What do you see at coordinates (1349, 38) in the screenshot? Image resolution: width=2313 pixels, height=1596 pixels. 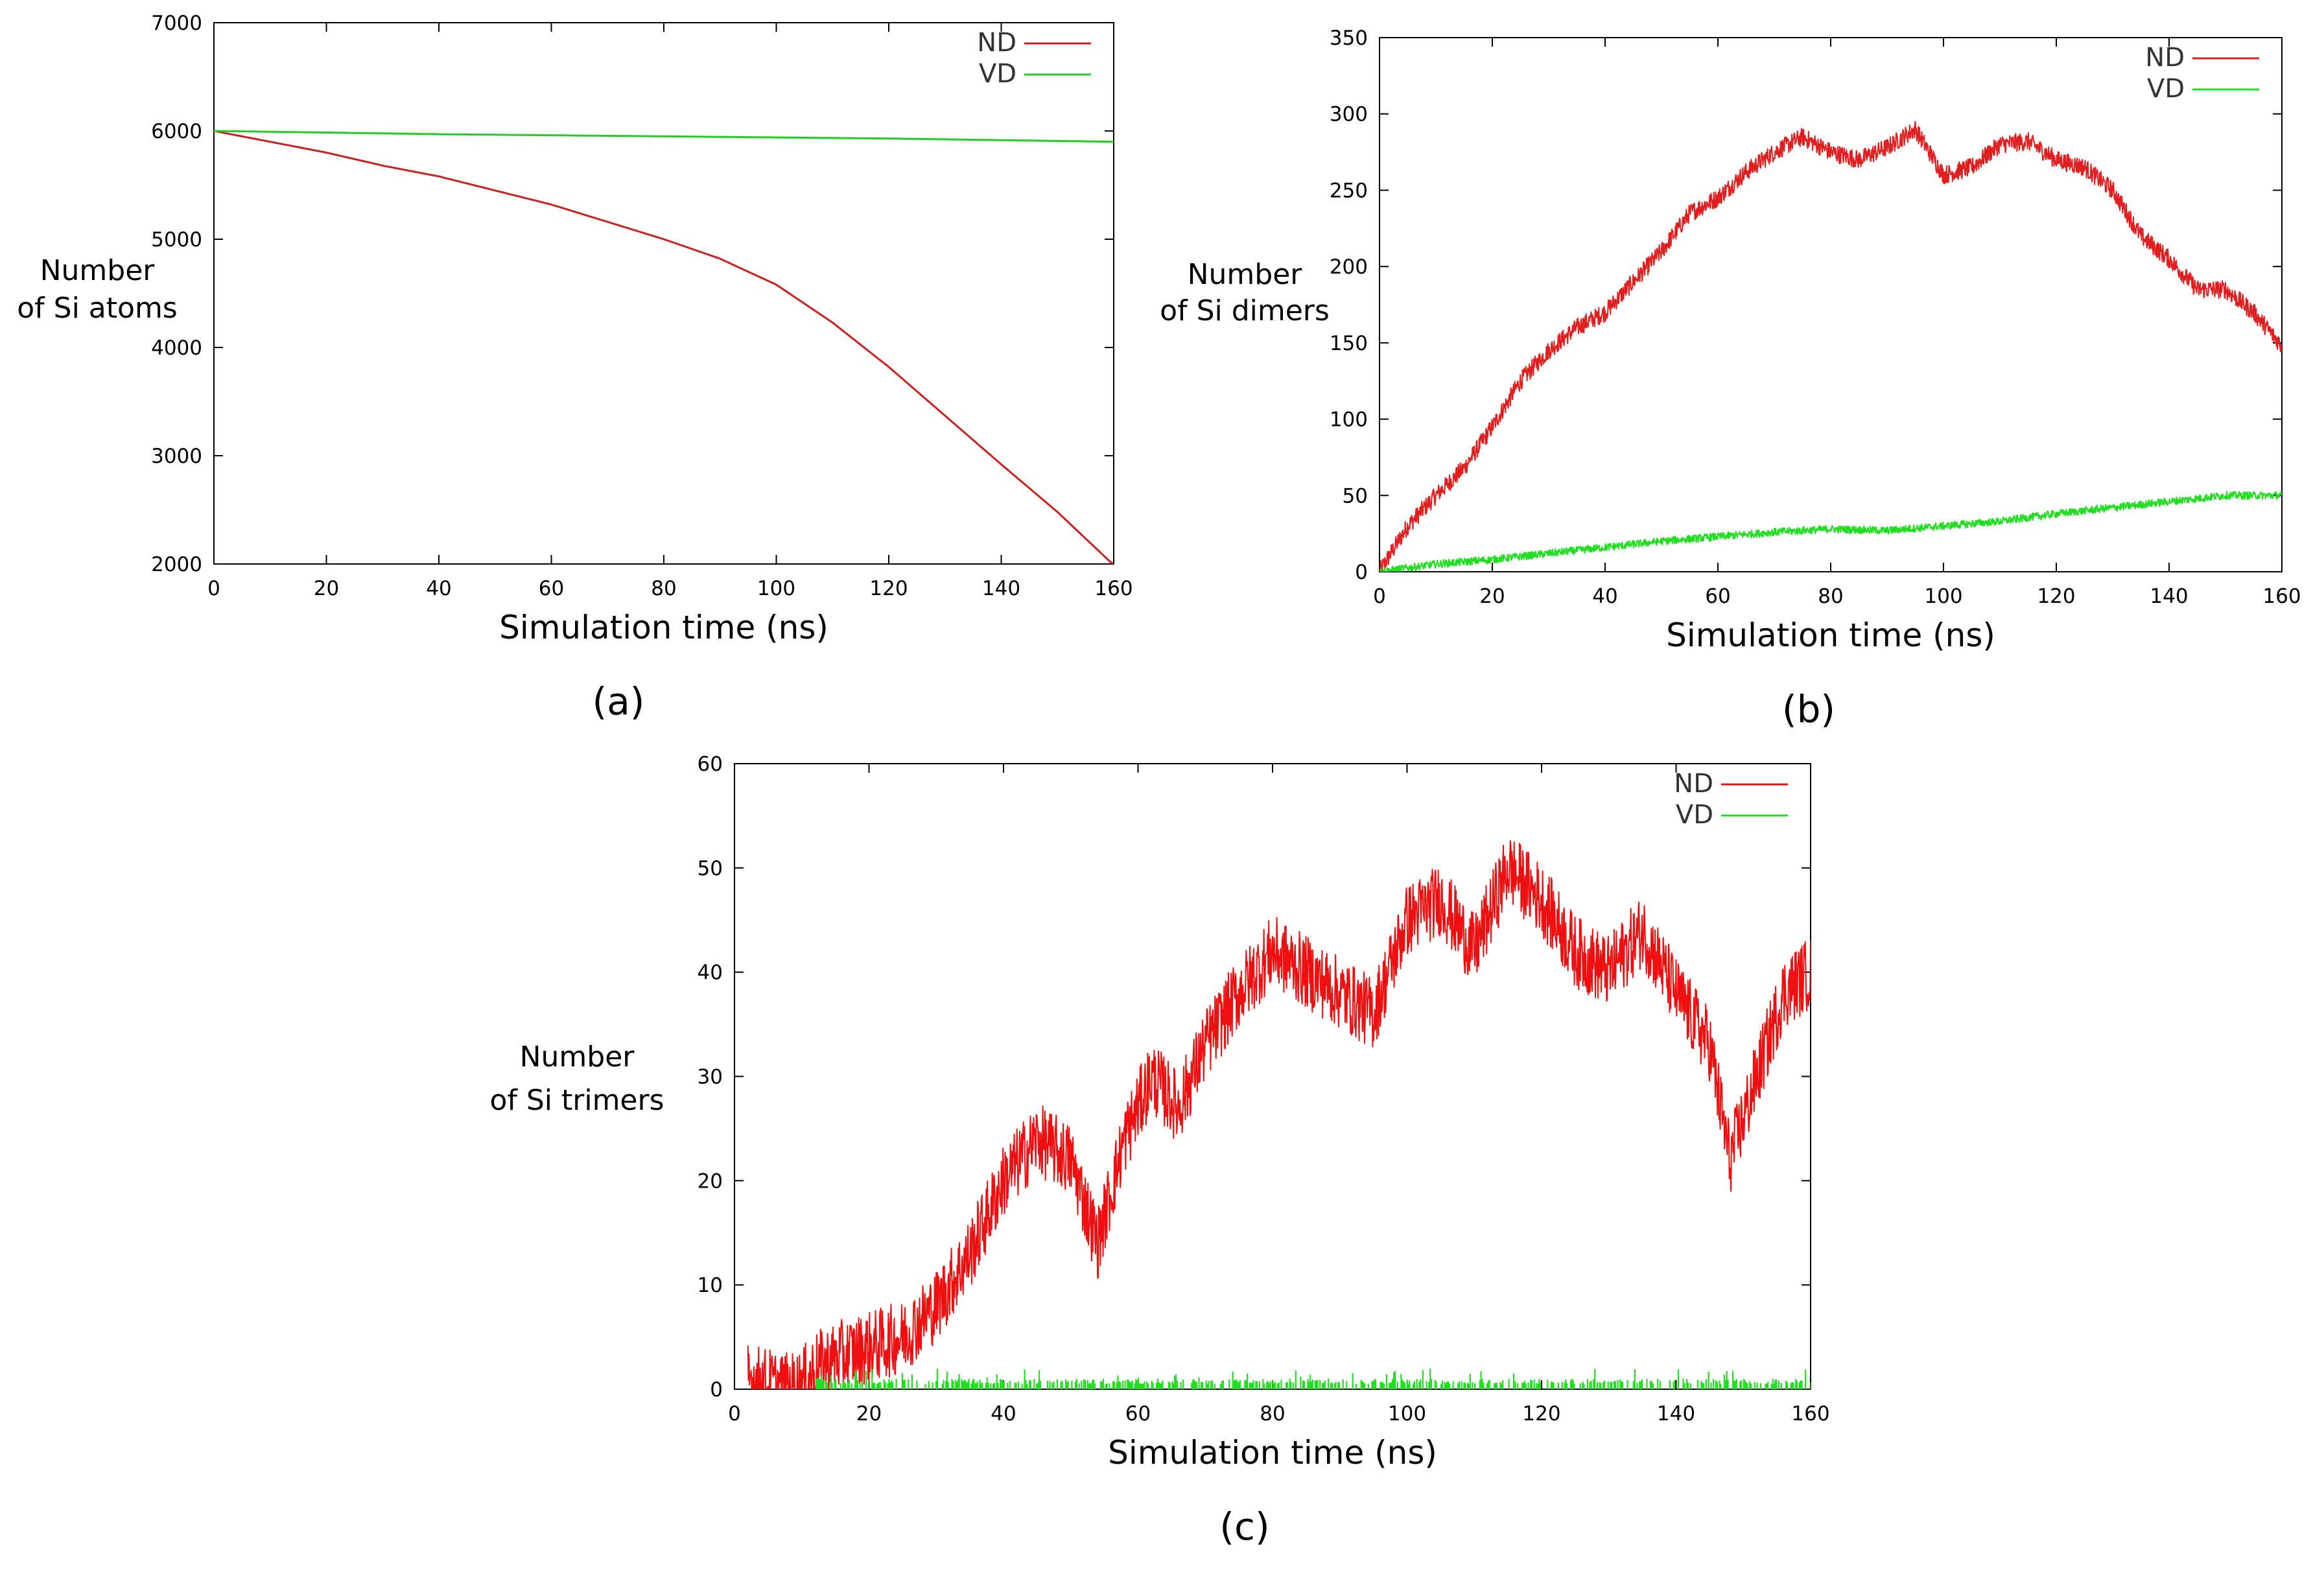 I see `y-tick-label: 350` at bounding box center [1349, 38].